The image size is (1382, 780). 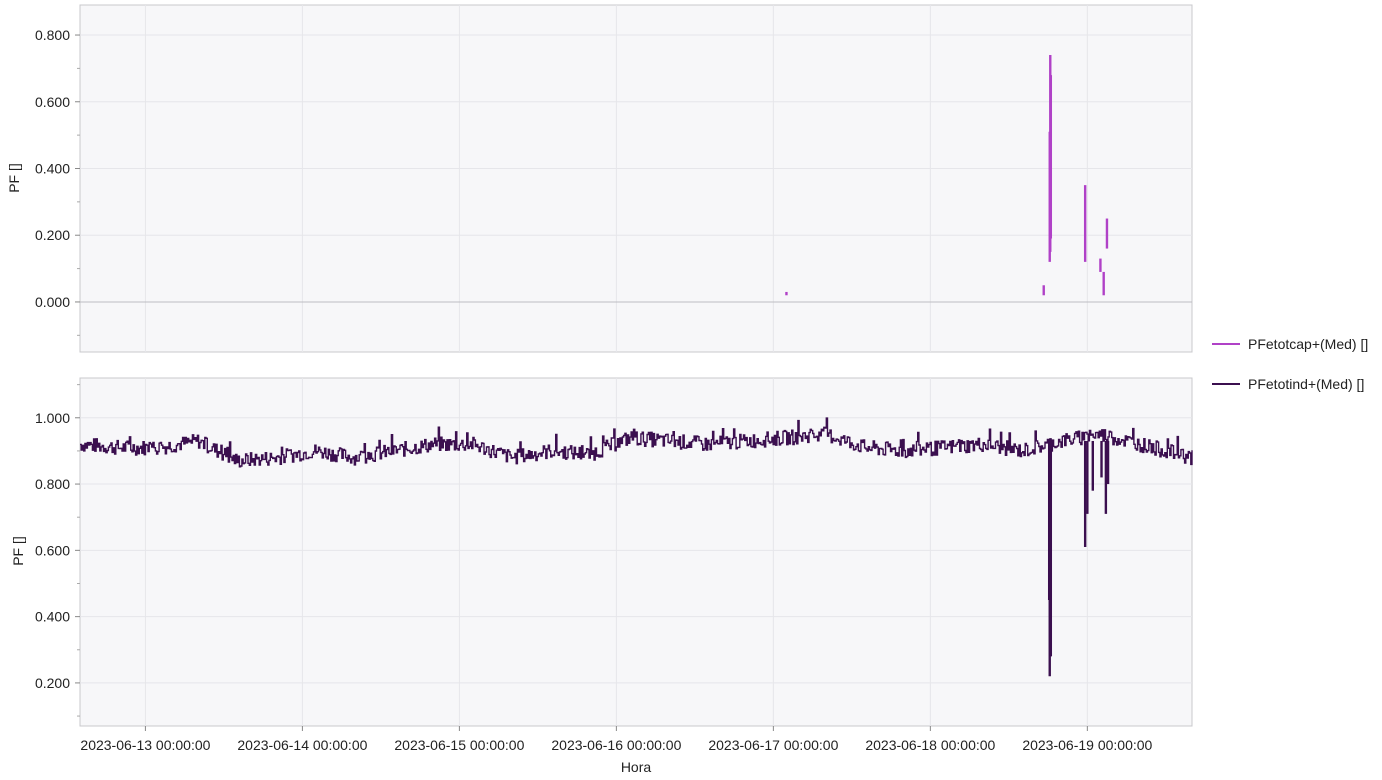 I want to click on x-tick-label: 2023-06-15 00:00:00, so click(x=459, y=745).